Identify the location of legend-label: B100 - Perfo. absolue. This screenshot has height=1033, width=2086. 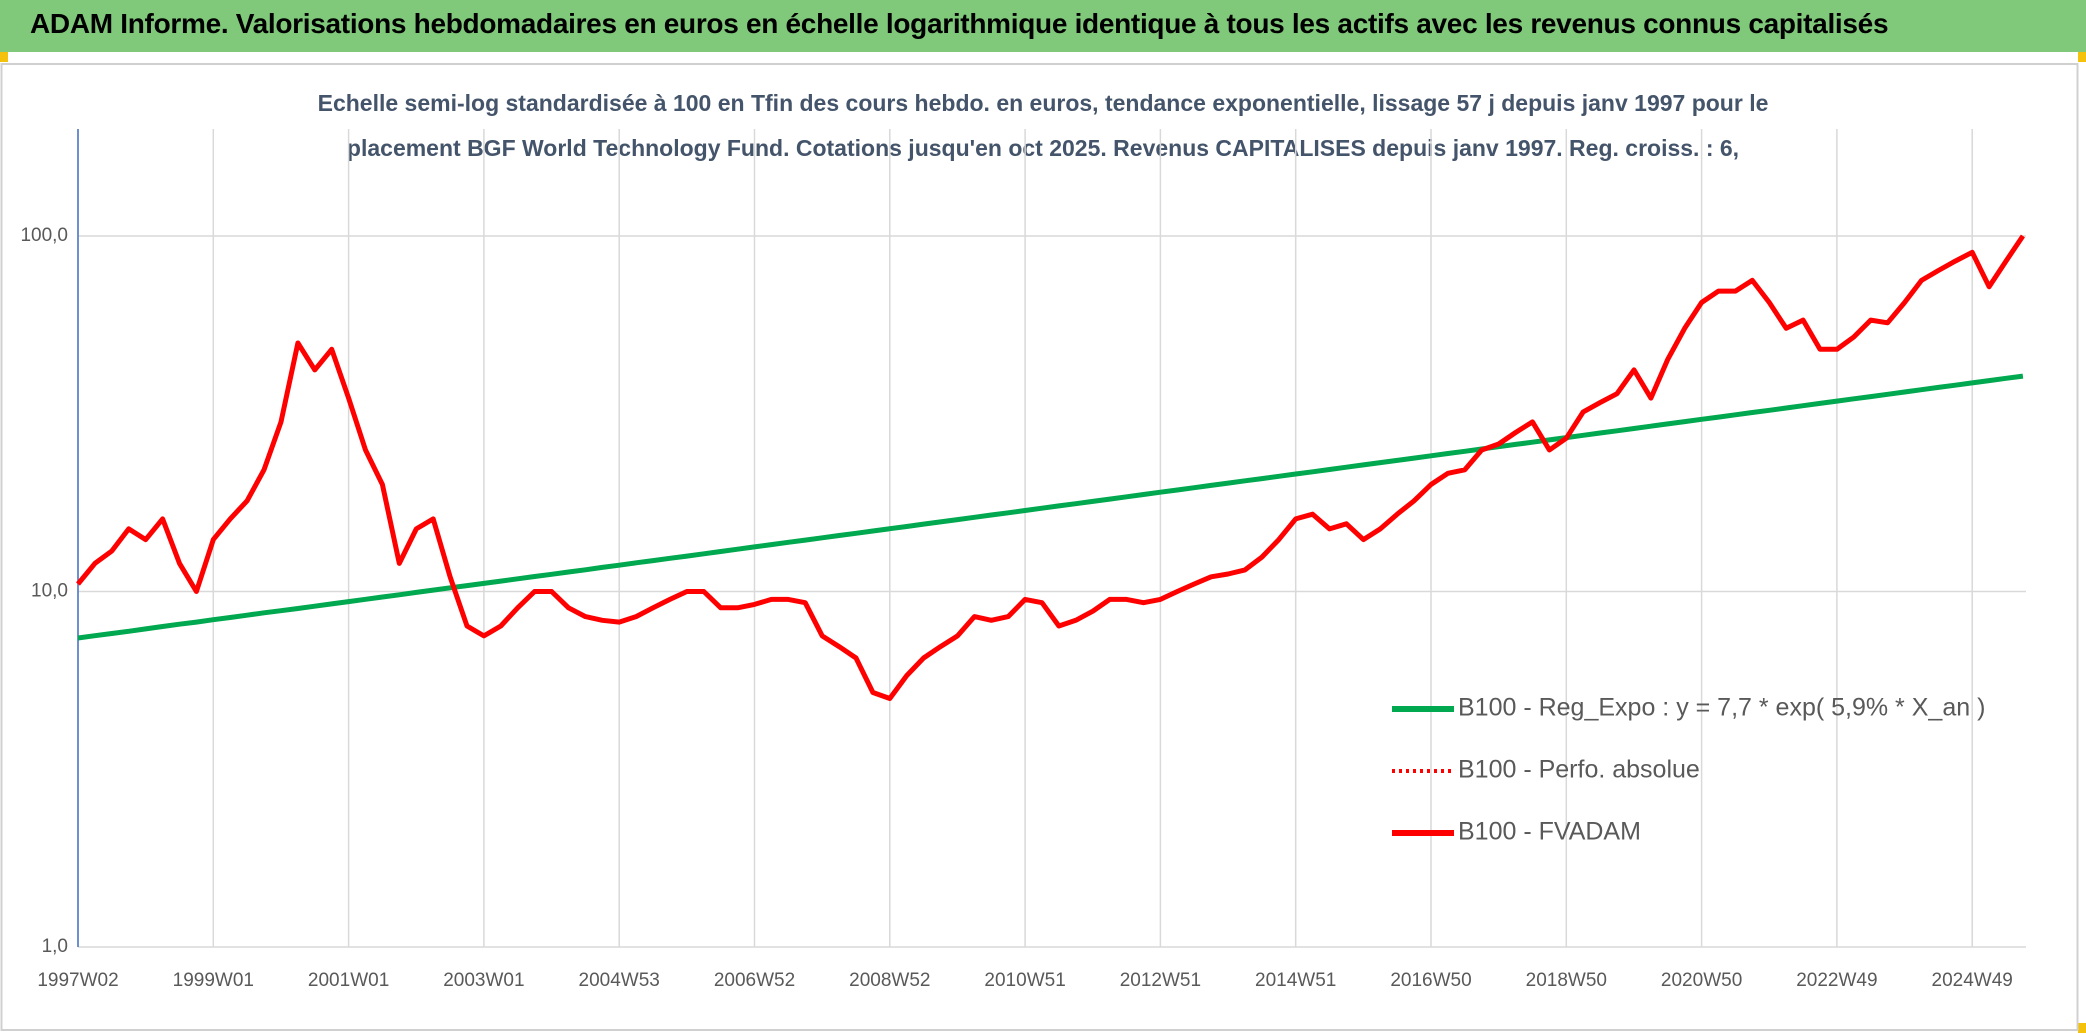
(1579, 770).